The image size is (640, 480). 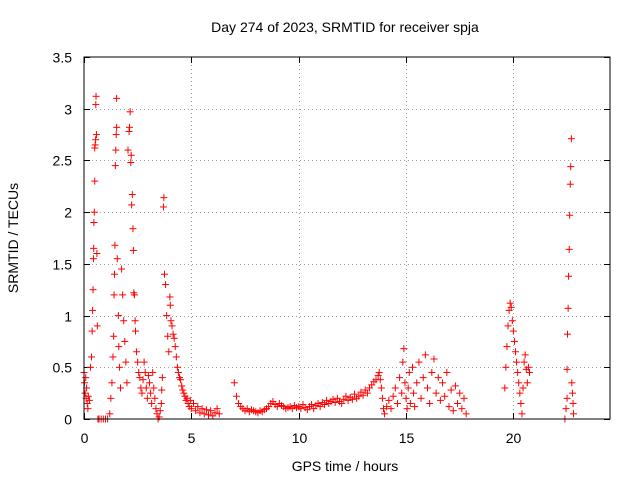 I want to click on y-tick-label: 0, so click(x=68, y=420).